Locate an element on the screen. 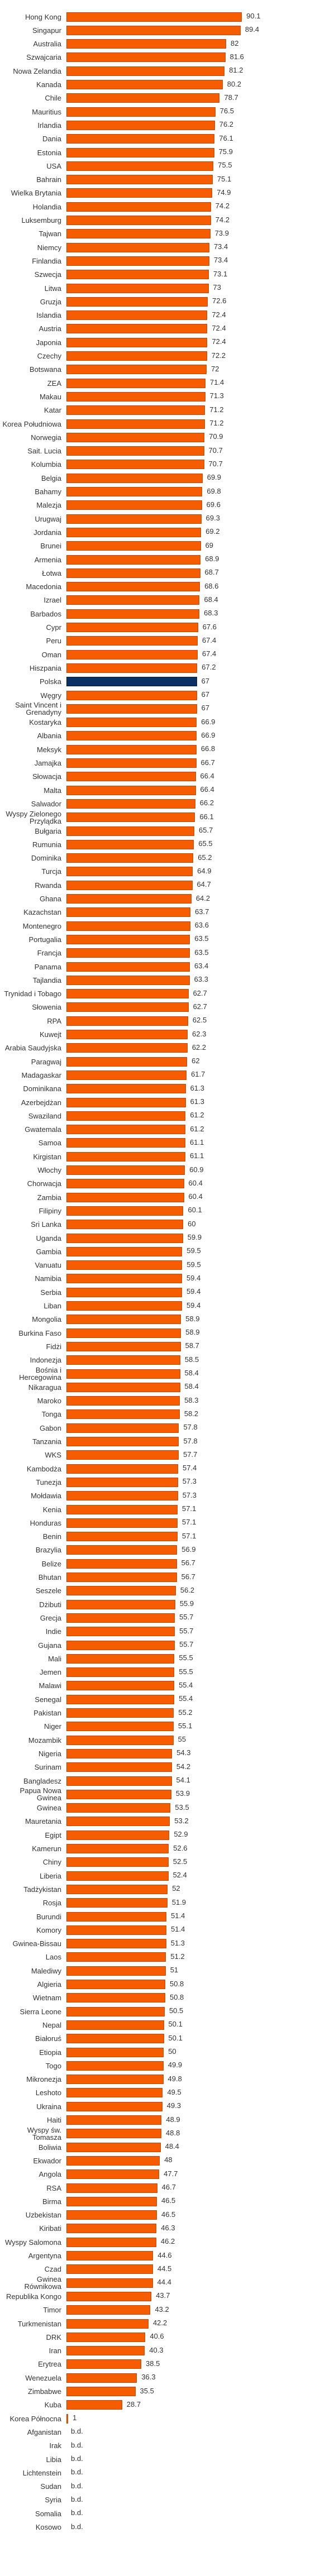  category-label: Kanada is located at coordinates (49, 85).